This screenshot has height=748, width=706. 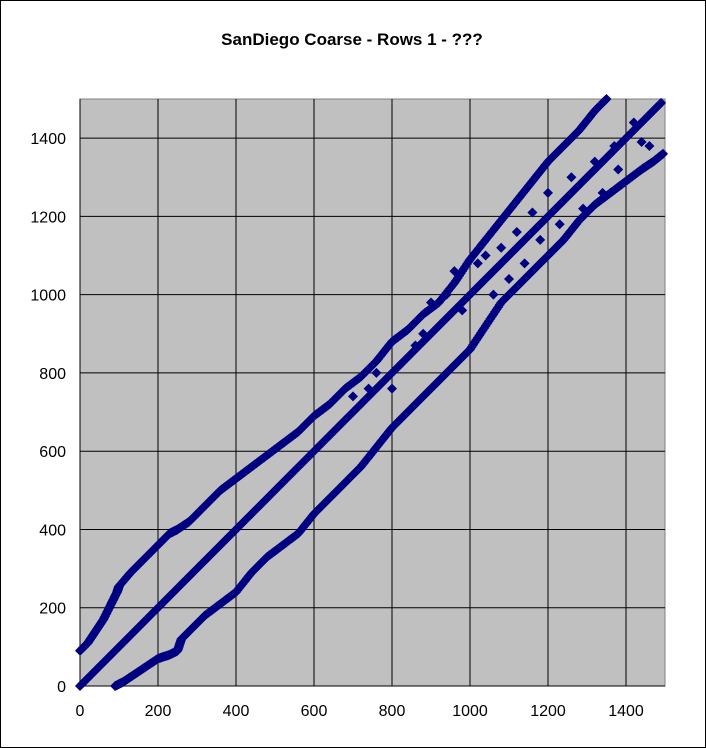 What do you see at coordinates (52, 609) in the screenshot?
I see `y-tick-label: 200` at bounding box center [52, 609].